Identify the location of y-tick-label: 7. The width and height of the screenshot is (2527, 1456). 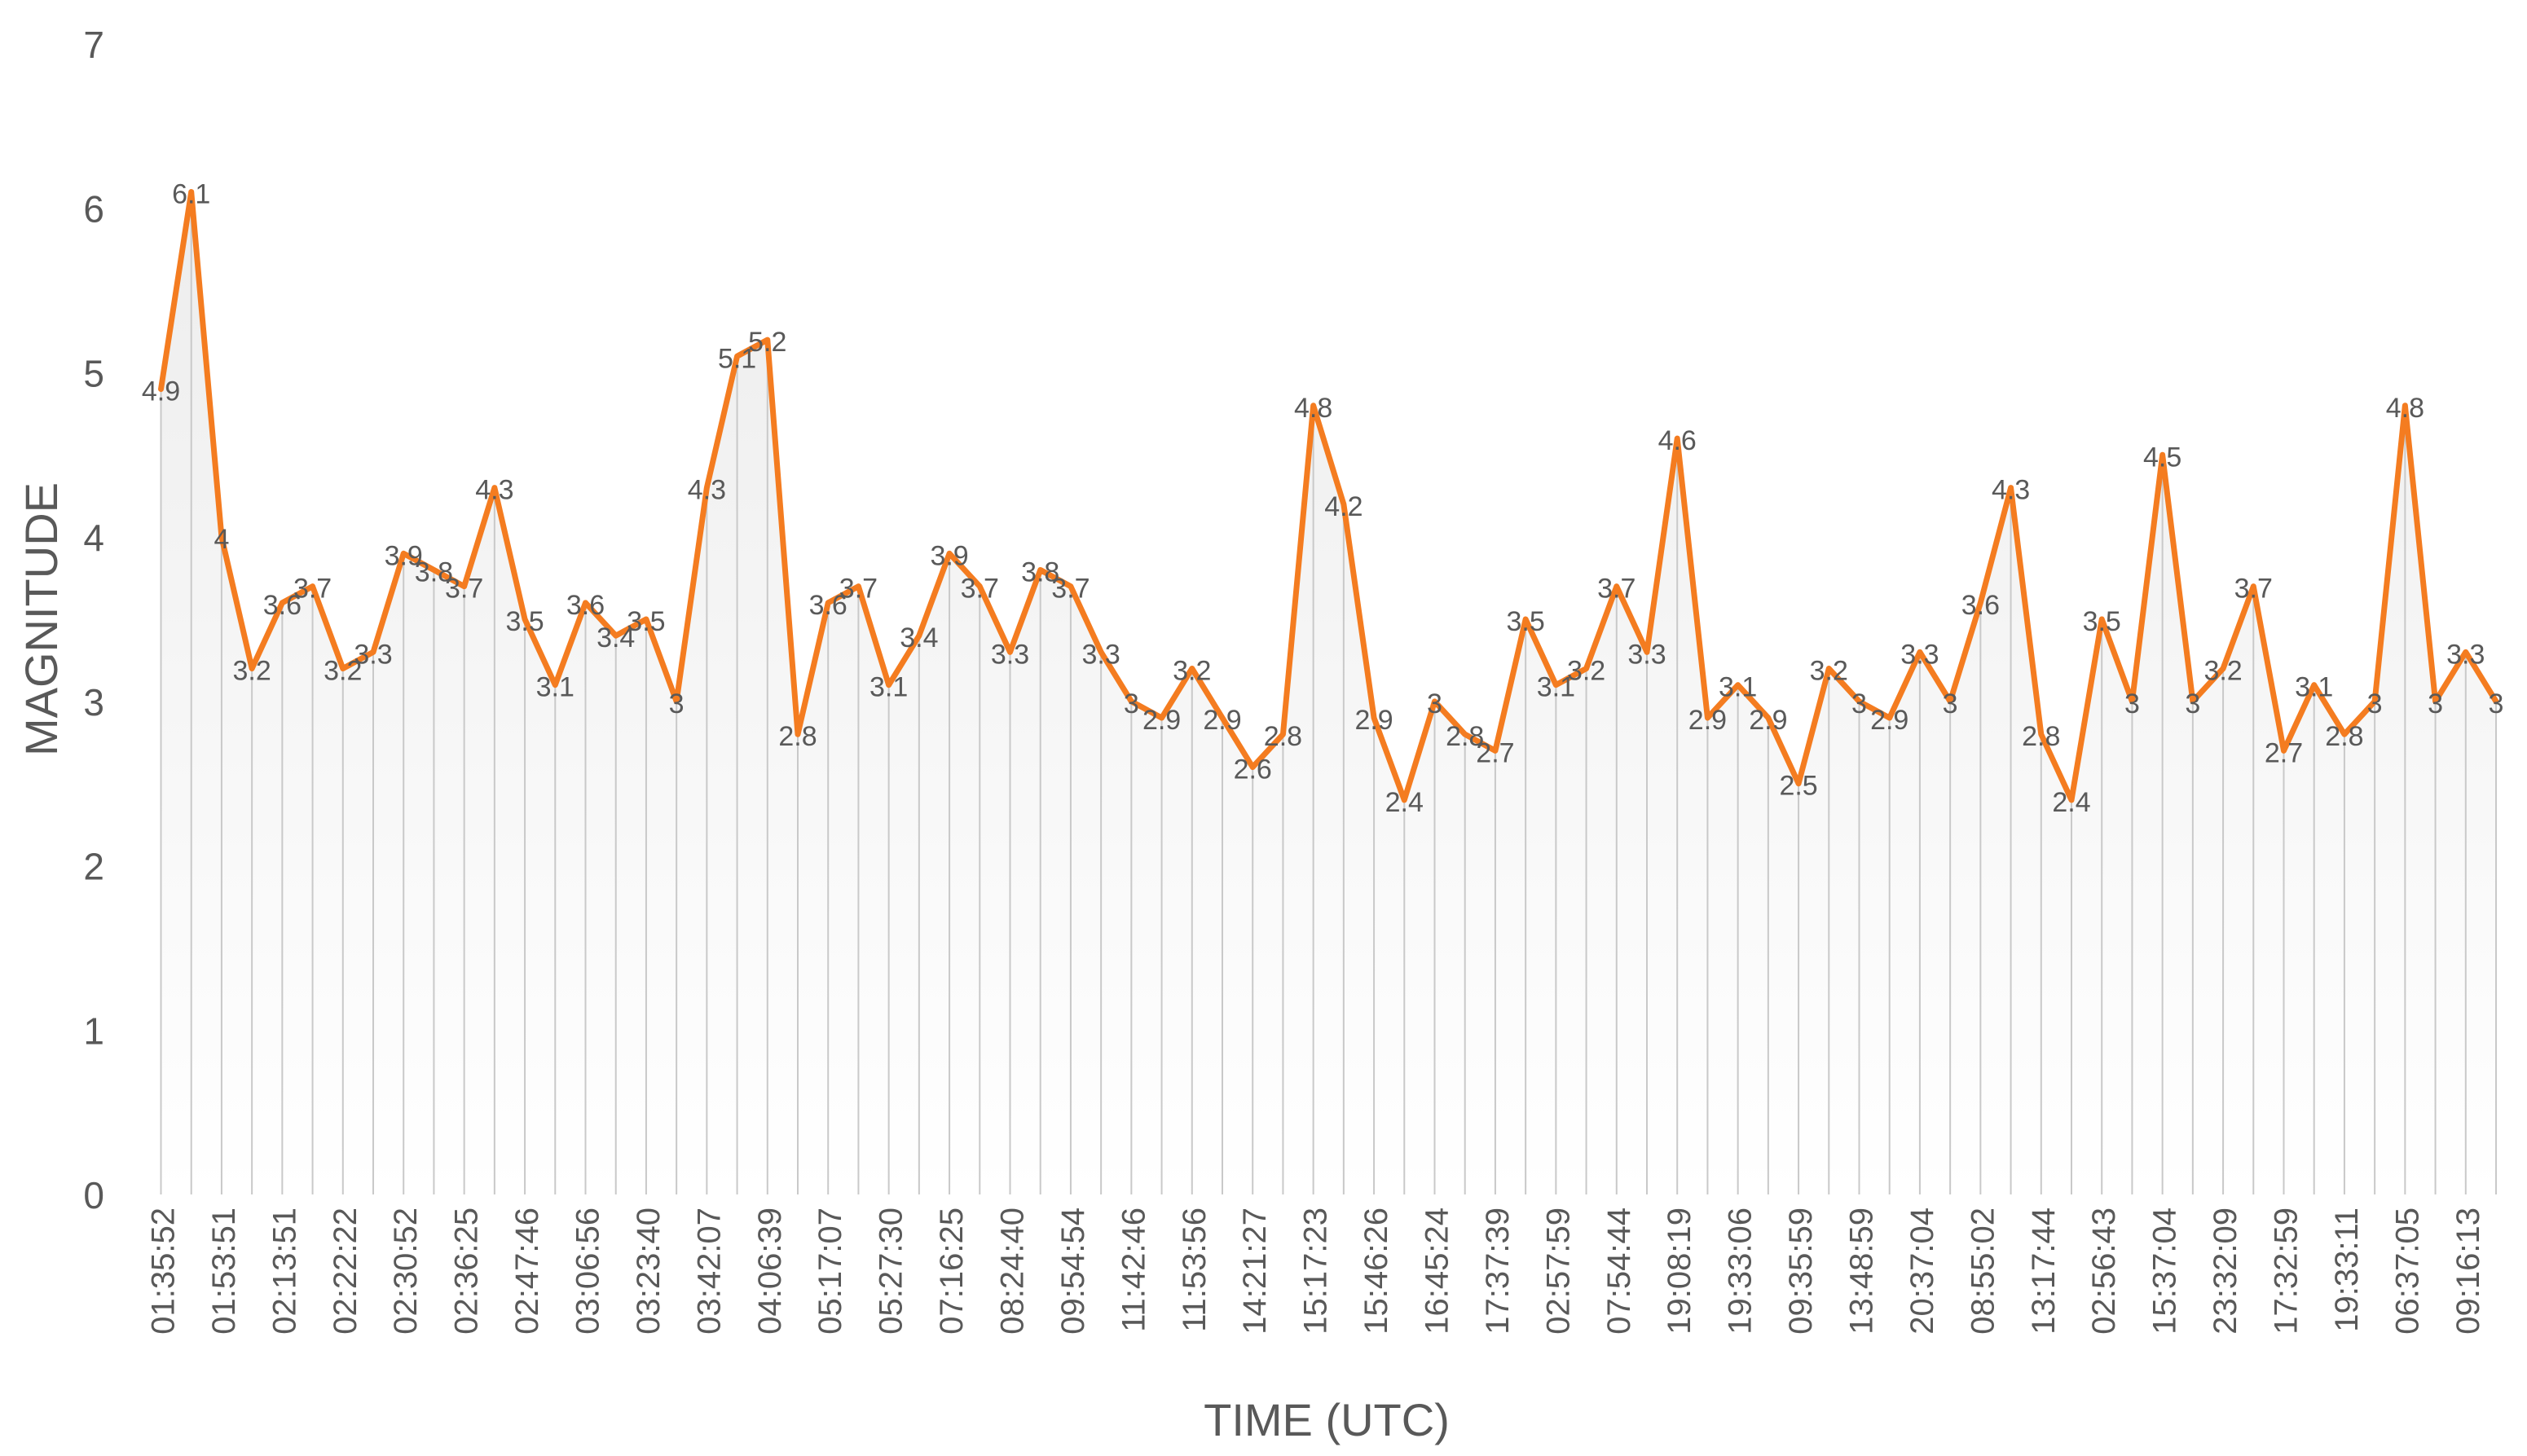
(93, 45).